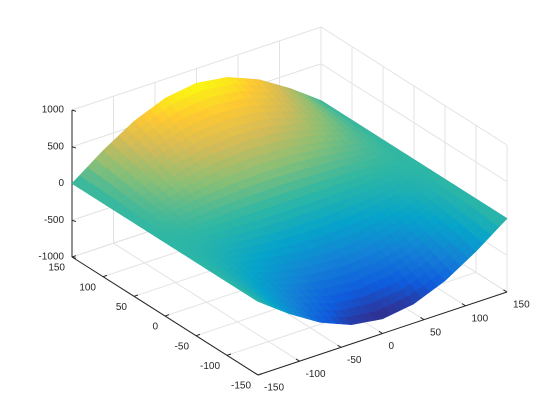 Image resolution: width=560 pixels, height=420 pixels. What do you see at coordinates (53, 110) in the screenshot?
I see `z-tick-label: 1000` at bounding box center [53, 110].